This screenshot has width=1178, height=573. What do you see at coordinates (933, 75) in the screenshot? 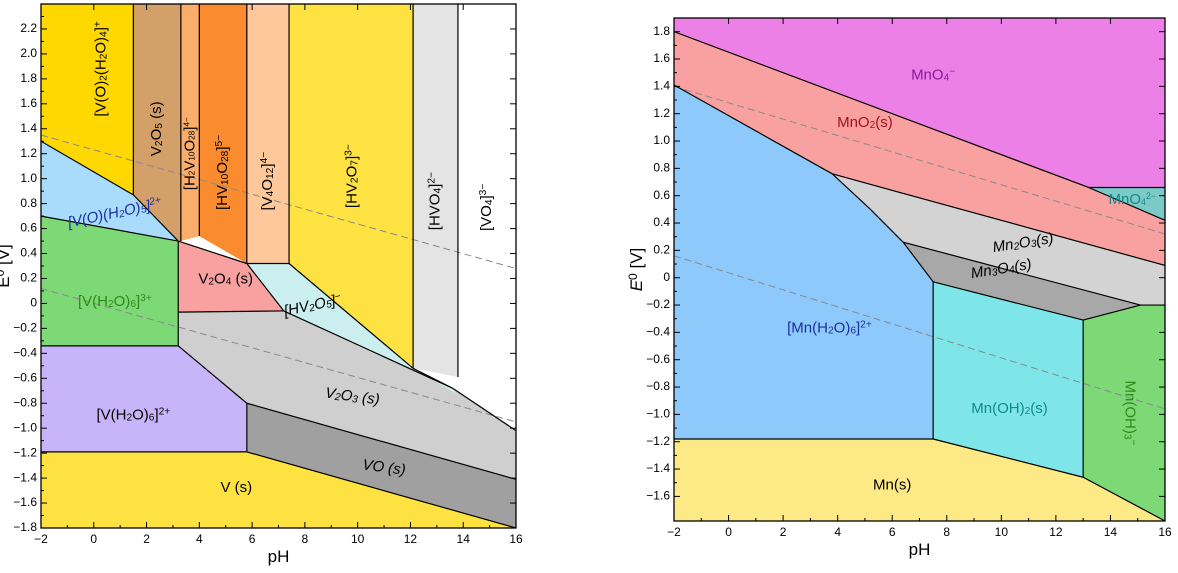
I see `label-mno4: MnO4−` at bounding box center [933, 75].